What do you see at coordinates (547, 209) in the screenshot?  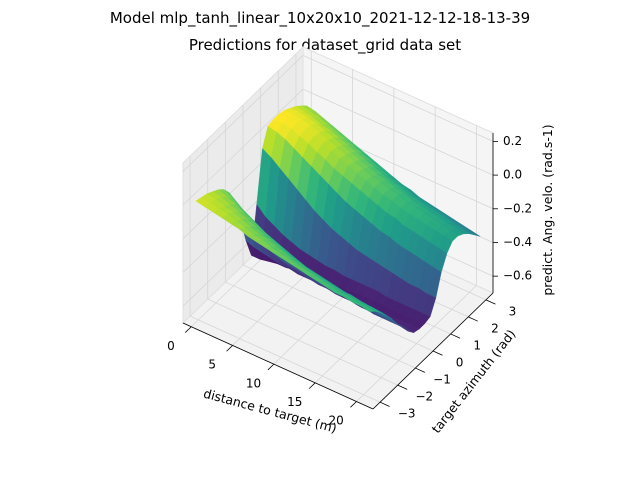 I see `z-axis-label: predict. Ang. velo. (rad.s-1)` at bounding box center [547, 209].